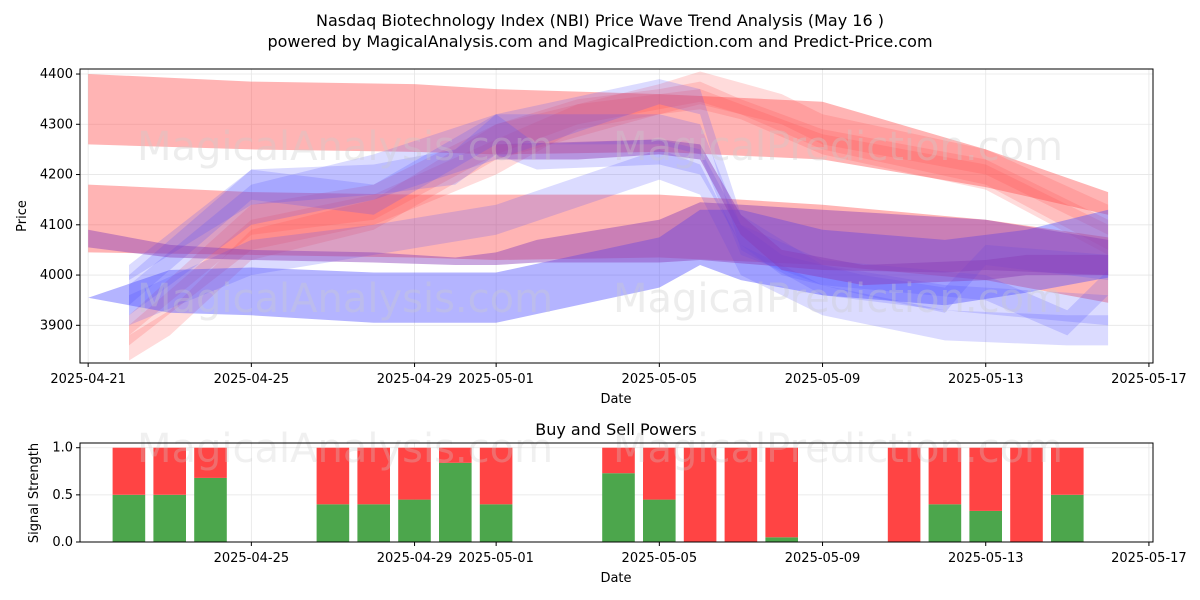 The width and height of the screenshot is (1200, 600). What do you see at coordinates (838, 147) in the screenshot?
I see `watermark-top-right: MagicalPrediction.com` at bounding box center [838, 147].